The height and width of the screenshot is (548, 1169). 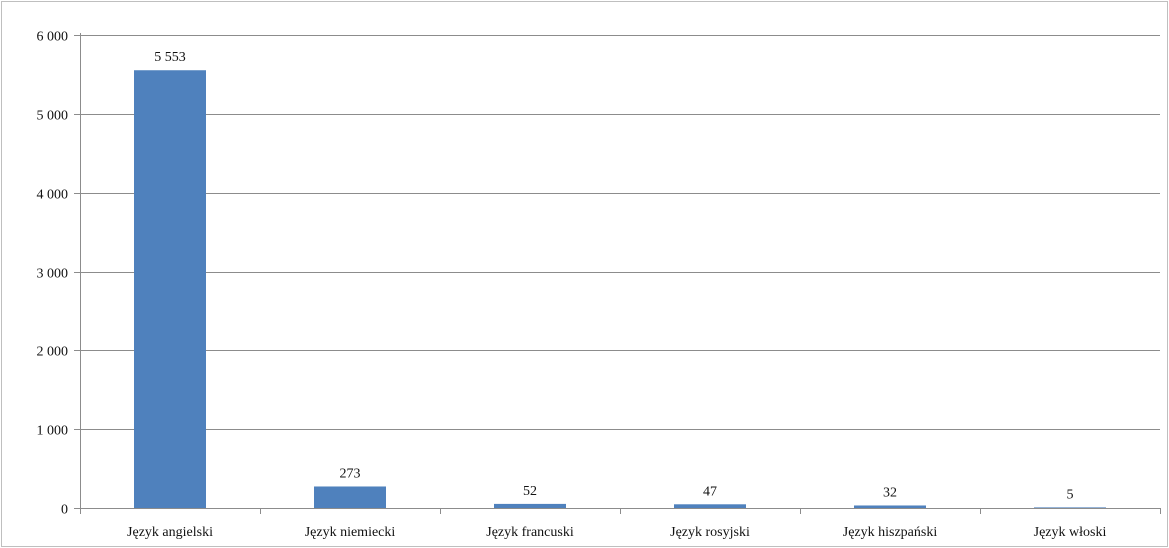 What do you see at coordinates (890, 492) in the screenshot?
I see `data-label: 32` at bounding box center [890, 492].